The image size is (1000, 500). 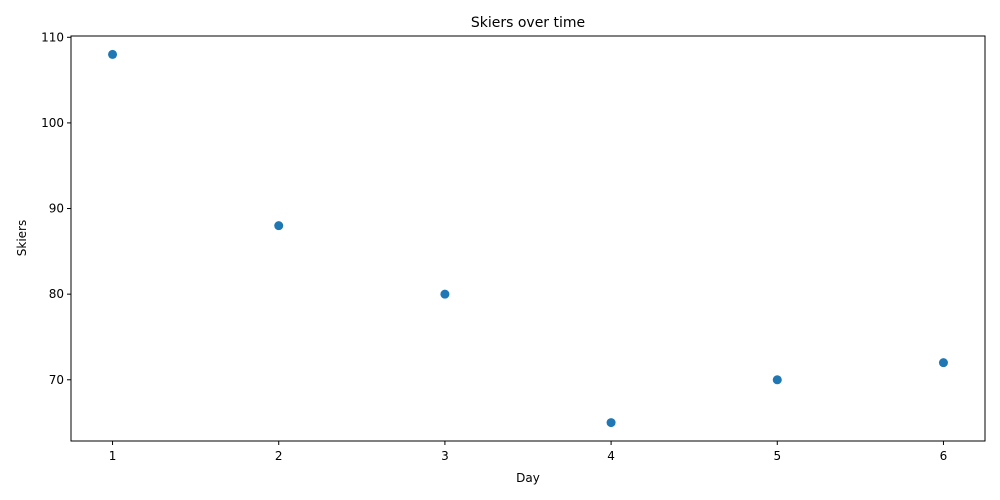 I want to click on y-axis: 70 80 90 100 110, so click(x=56, y=208).